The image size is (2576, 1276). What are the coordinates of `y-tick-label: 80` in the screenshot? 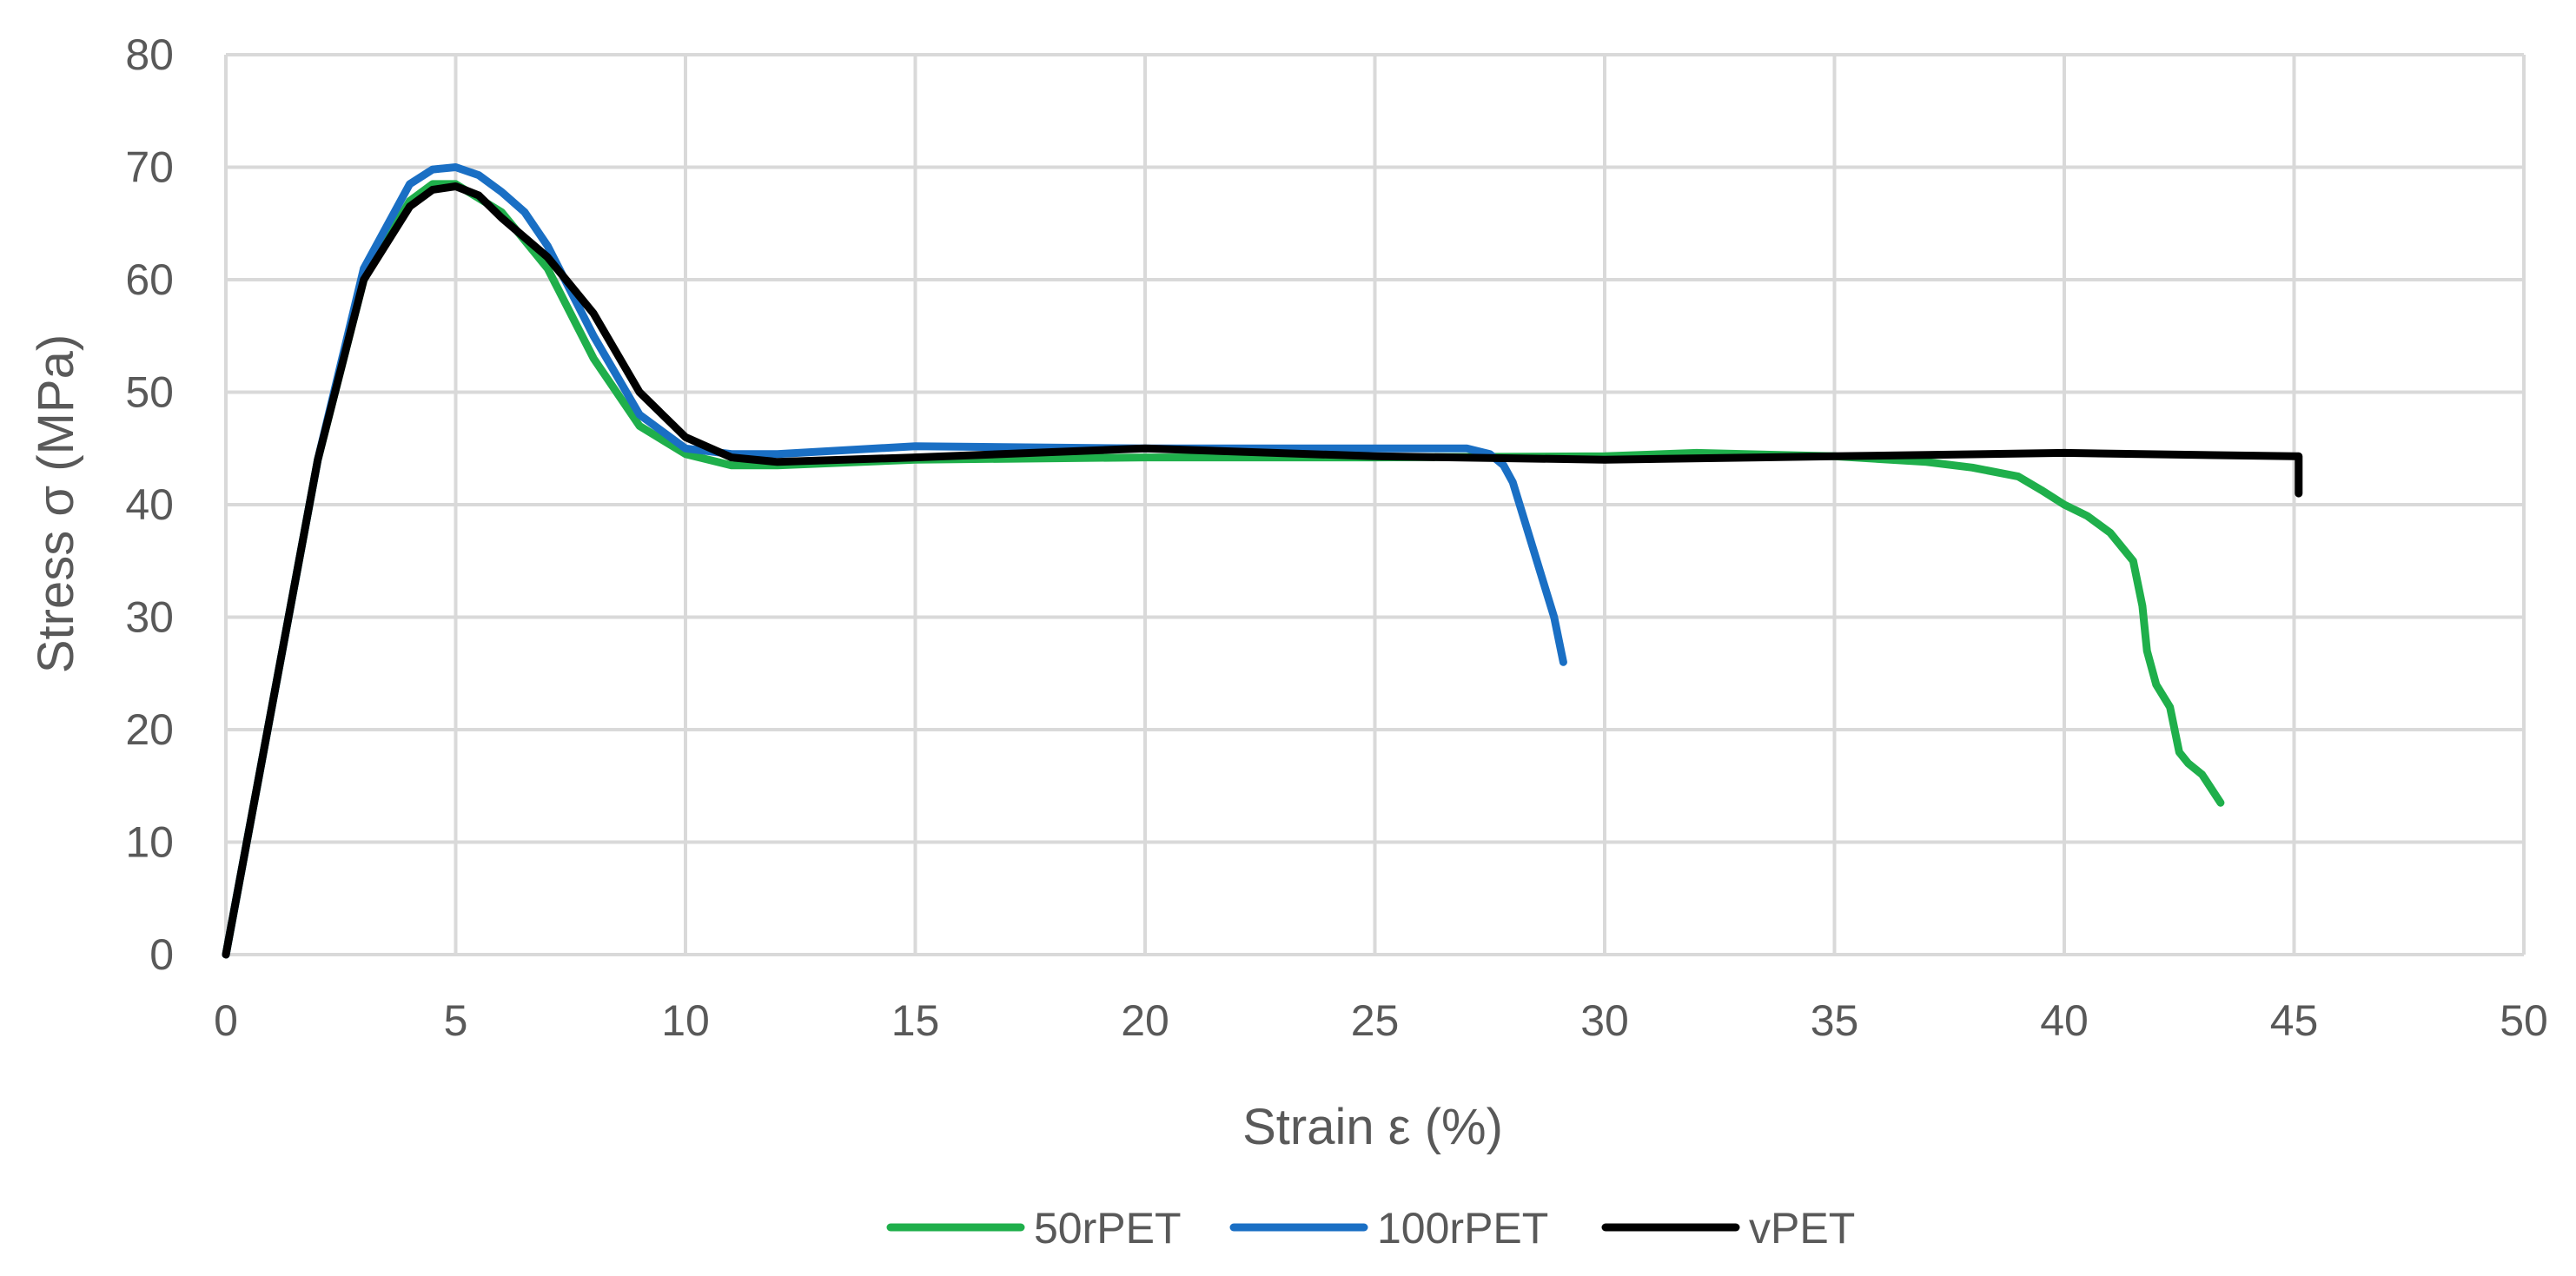 It's located at (149, 55).